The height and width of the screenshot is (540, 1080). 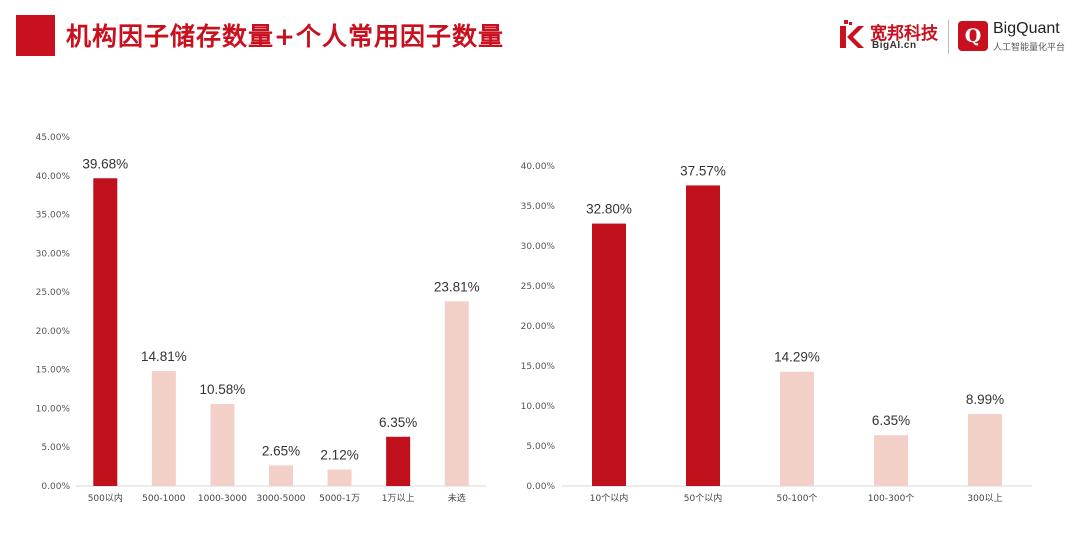 I want to click on page-title: 机构因子储存数量+个人常用因子数量, so click(x=285, y=36).